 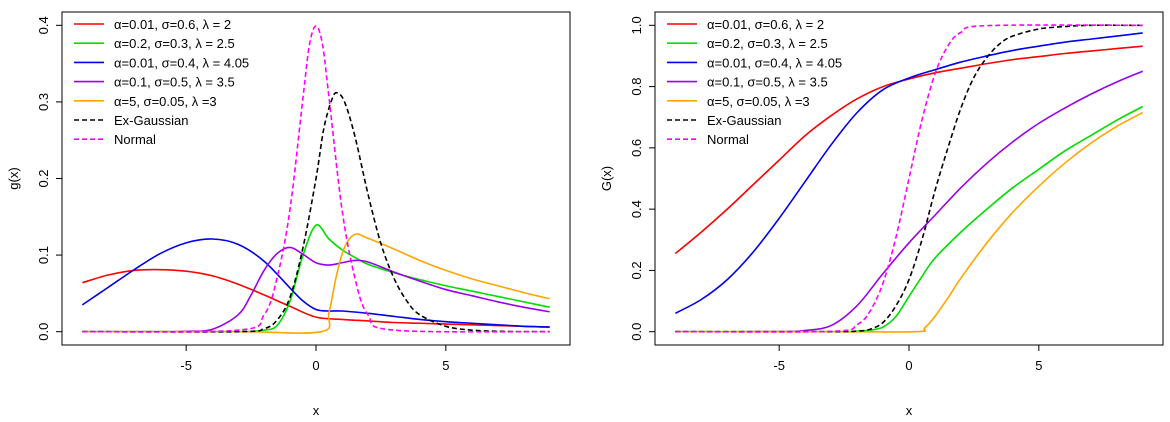 What do you see at coordinates (774, 62) in the screenshot?
I see `right-legend-label-2: α=0.01, σ=0.4, λ = 4.05` at bounding box center [774, 62].